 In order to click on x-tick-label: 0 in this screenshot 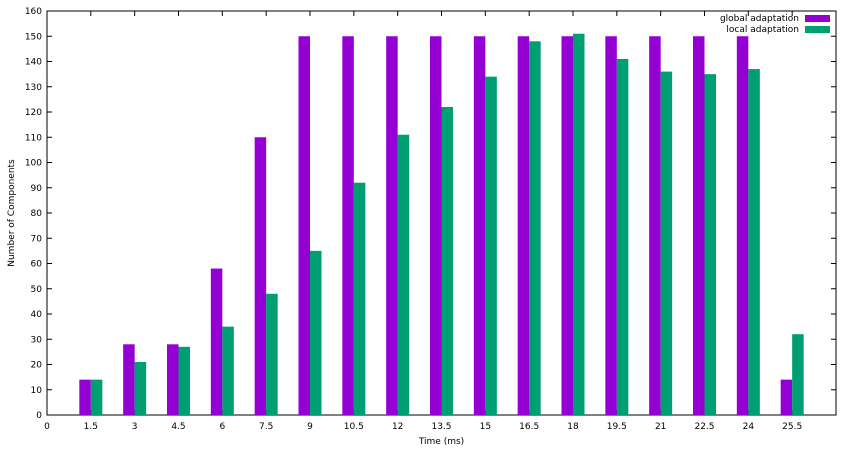, I will do `click(47, 427)`.